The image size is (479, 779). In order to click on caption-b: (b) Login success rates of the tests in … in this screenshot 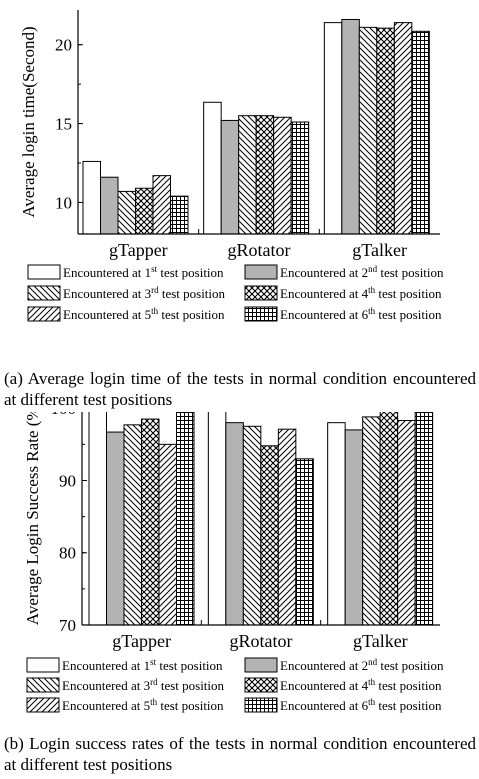, I will do `click(240, 754)`.